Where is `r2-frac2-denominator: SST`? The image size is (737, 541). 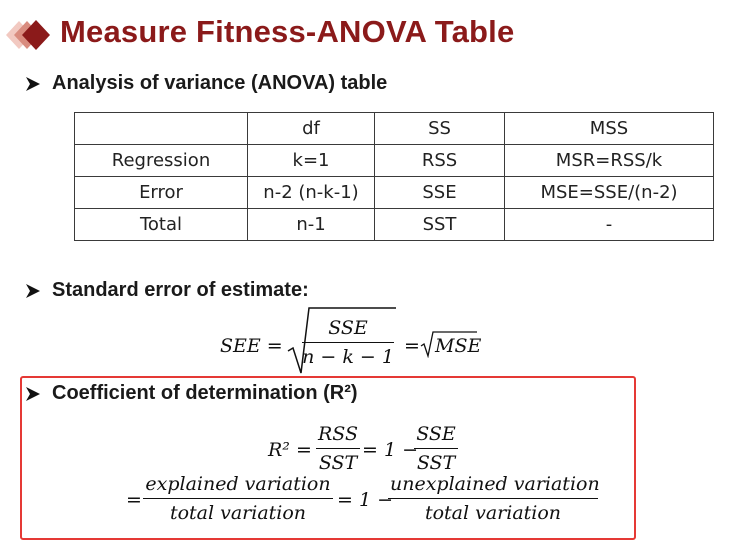 r2-frac2-denominator: SST is located at coordinates (436, 463).